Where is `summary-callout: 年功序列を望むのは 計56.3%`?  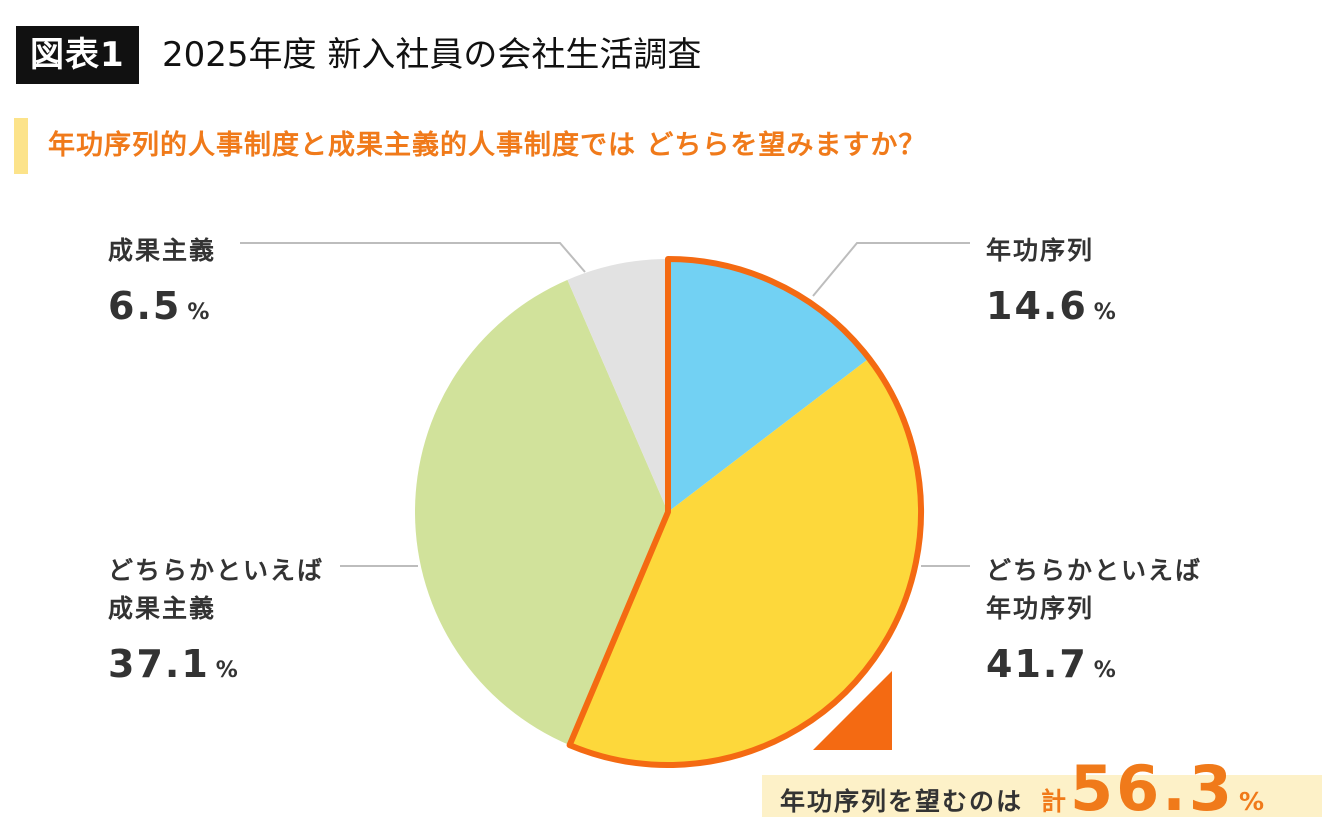 summary-callout: 年功序列を望むのは 計56.3% is located at coordinates (1022, 788).